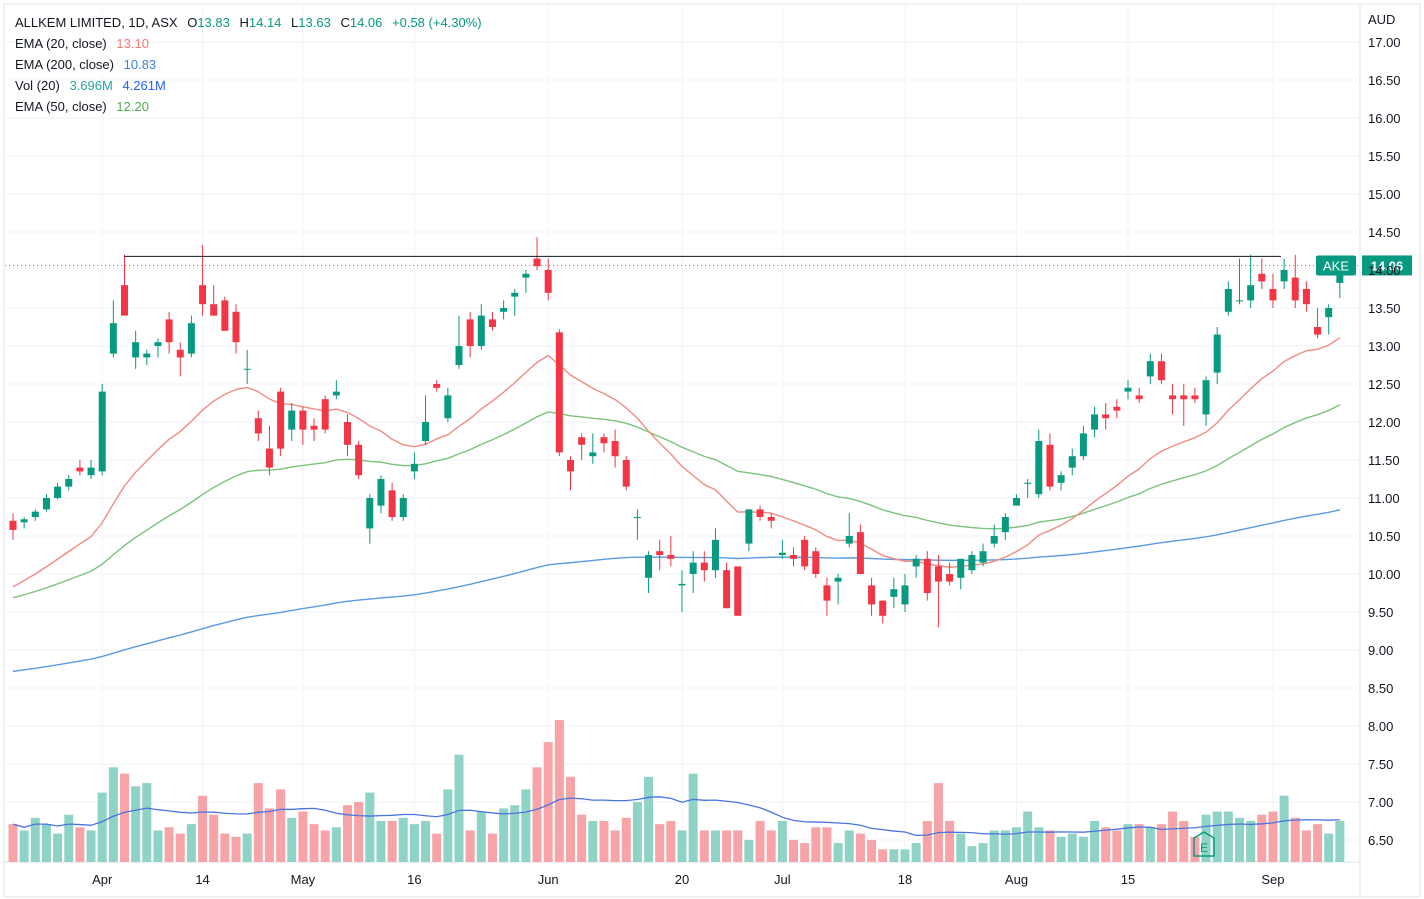 This screenshot has width=1424, height=899. What do you see at coordinates (676, 791) in the screenshot?
I see `volume-bars` at bounding box center [676, 791].